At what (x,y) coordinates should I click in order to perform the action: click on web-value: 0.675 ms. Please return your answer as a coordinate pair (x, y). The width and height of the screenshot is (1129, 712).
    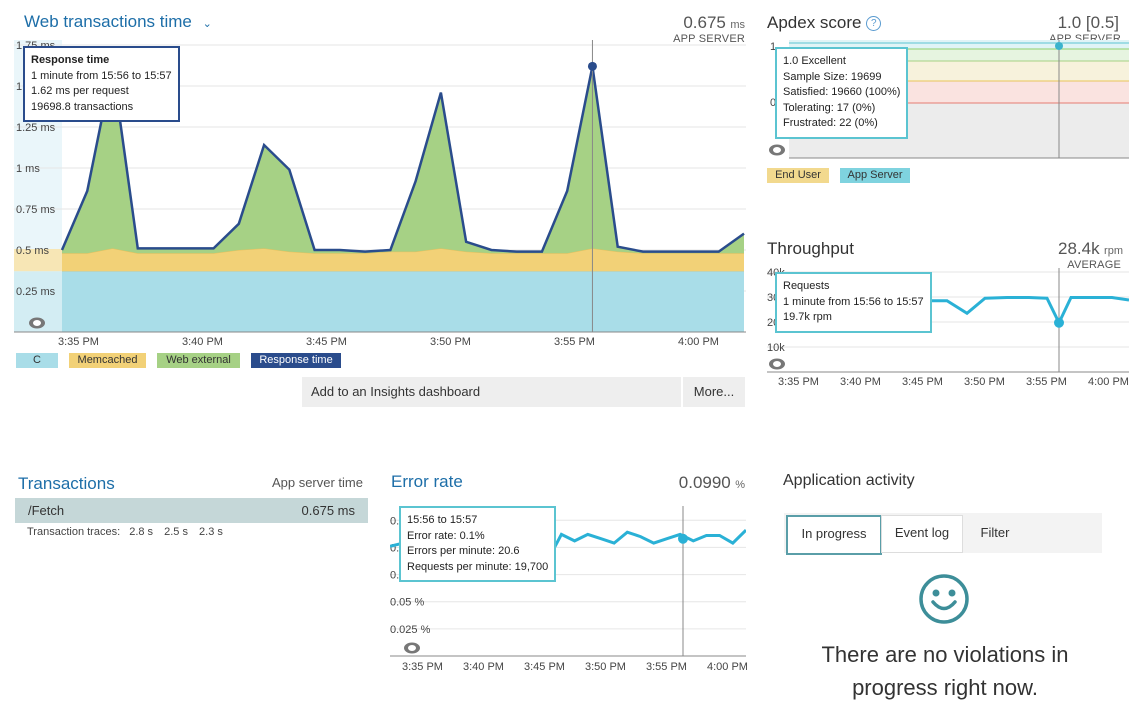
    Looking at the image, I should click on (714, 23).